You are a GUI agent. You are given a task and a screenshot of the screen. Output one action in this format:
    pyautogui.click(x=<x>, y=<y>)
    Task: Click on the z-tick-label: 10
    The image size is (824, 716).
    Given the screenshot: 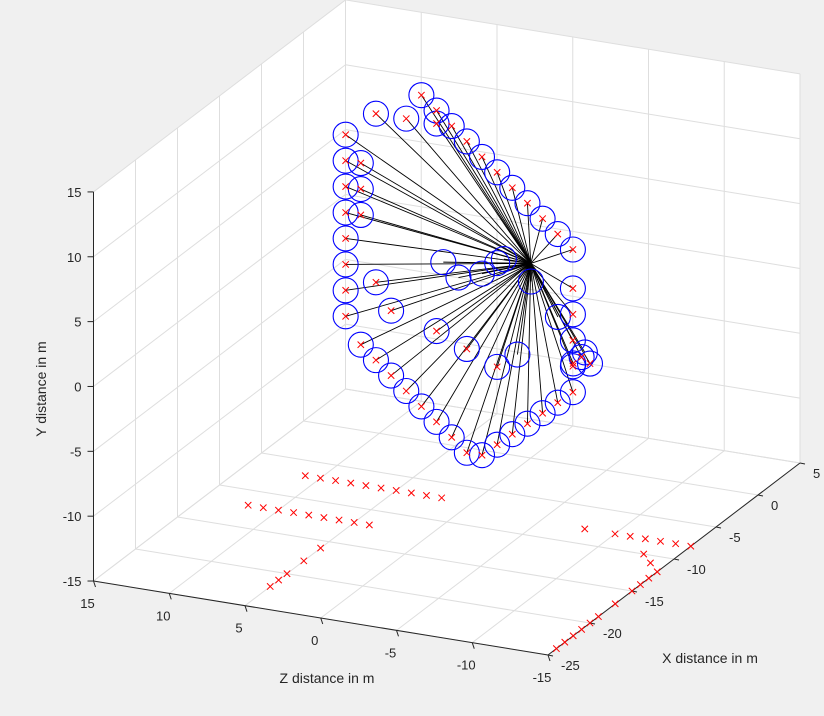 What is the action you would take?
    pyautogui.click(x=163, y=615)
    